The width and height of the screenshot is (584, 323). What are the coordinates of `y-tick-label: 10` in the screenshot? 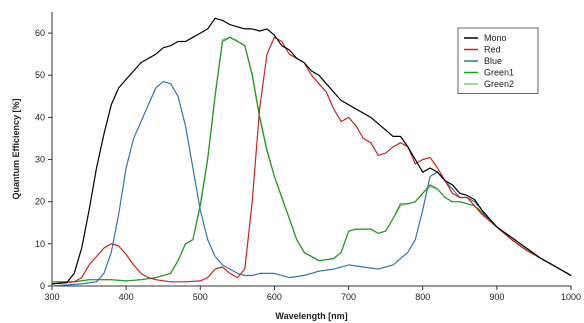 It's located at (40, 244).